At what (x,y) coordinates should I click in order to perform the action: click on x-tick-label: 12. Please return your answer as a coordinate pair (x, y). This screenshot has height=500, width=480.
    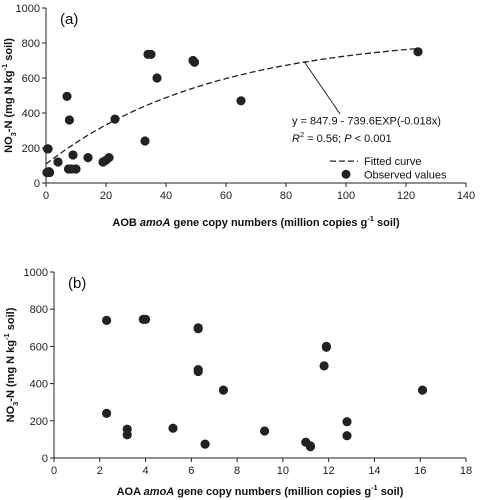
    Looking at the image, I should click on (329, 471).